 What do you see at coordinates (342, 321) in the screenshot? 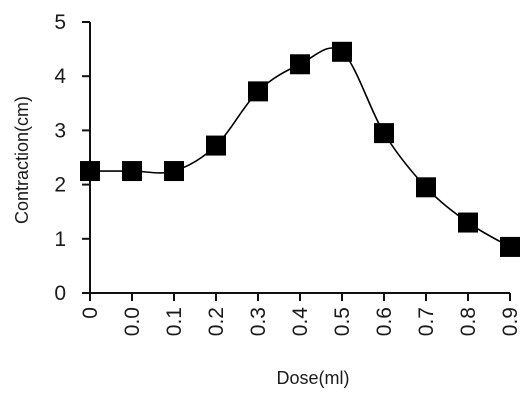
I see `x-tick-label: 0.5` at bounding box center [342, 321].